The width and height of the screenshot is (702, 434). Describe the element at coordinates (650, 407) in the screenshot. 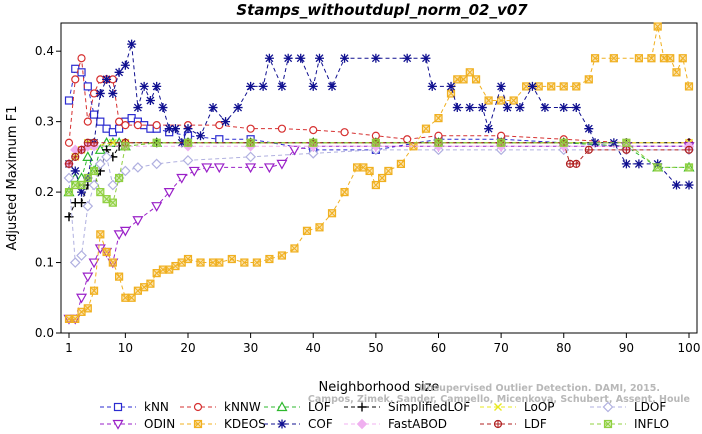

I see `legend-label: LDOF` at that location.